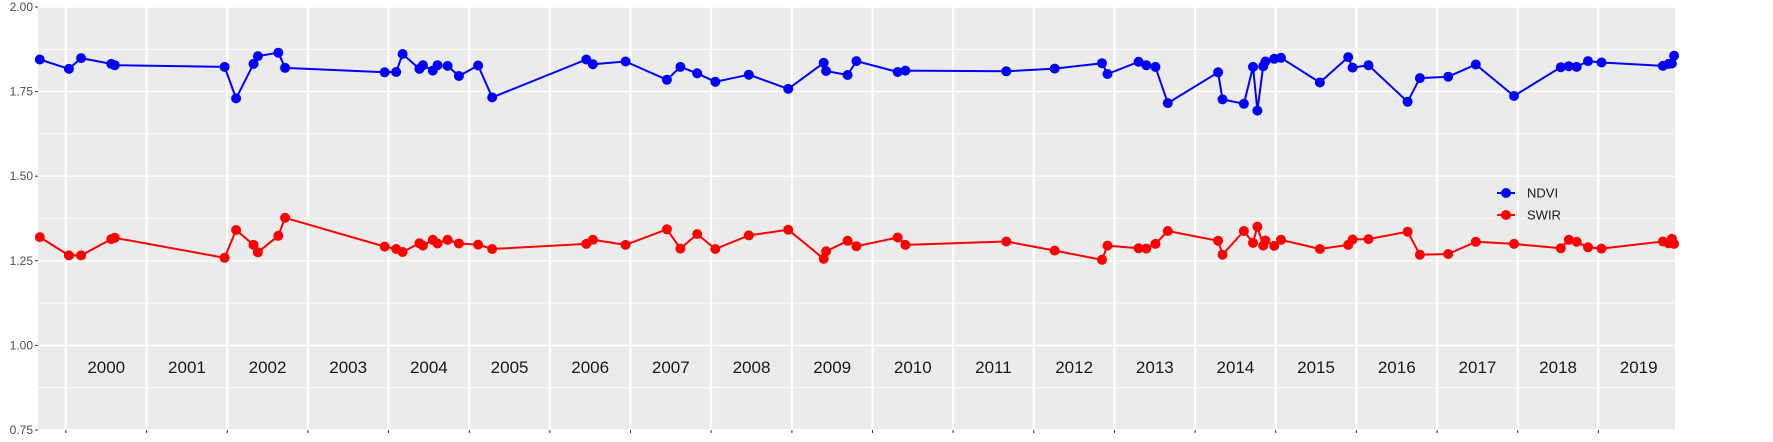  What do you see at coordinates (22, 92) in the screenshot?
I see `y-tick-label: 1.75` at bounding box center [22, 92].